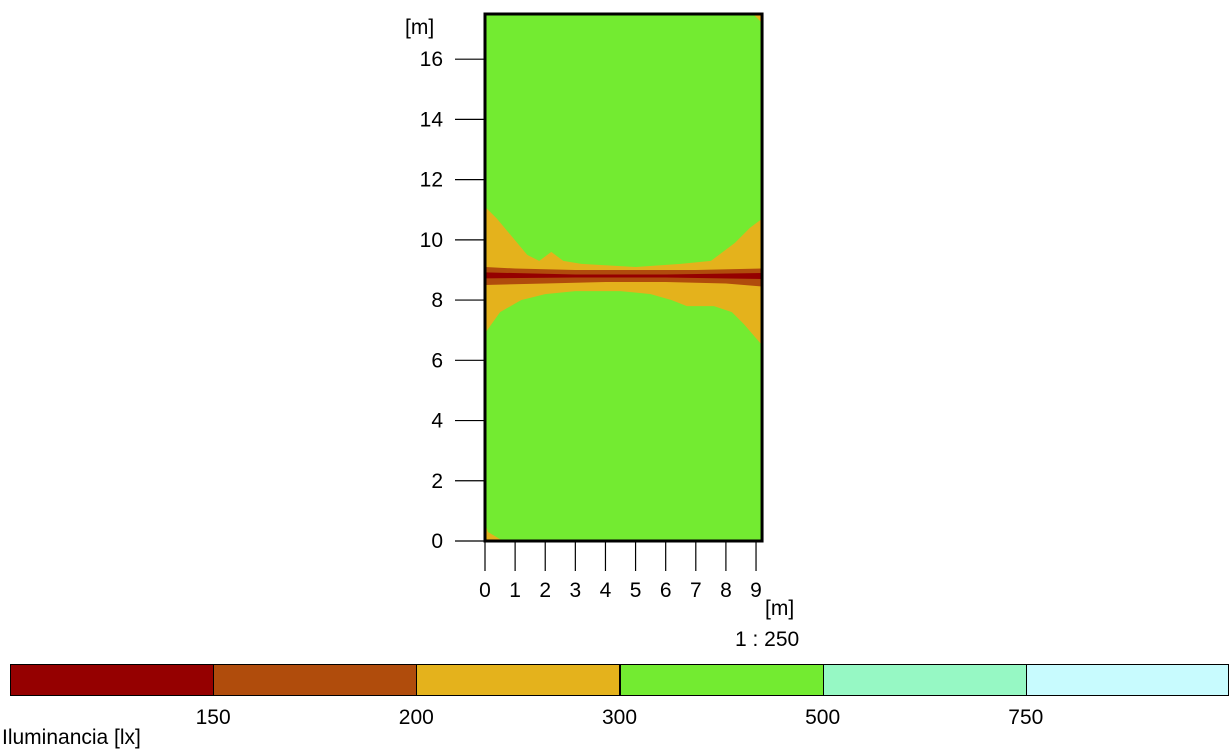 The width and height of the screenshot is (1229, 755). I want to click on x-tick-label-4: 4, so click(606, 590).